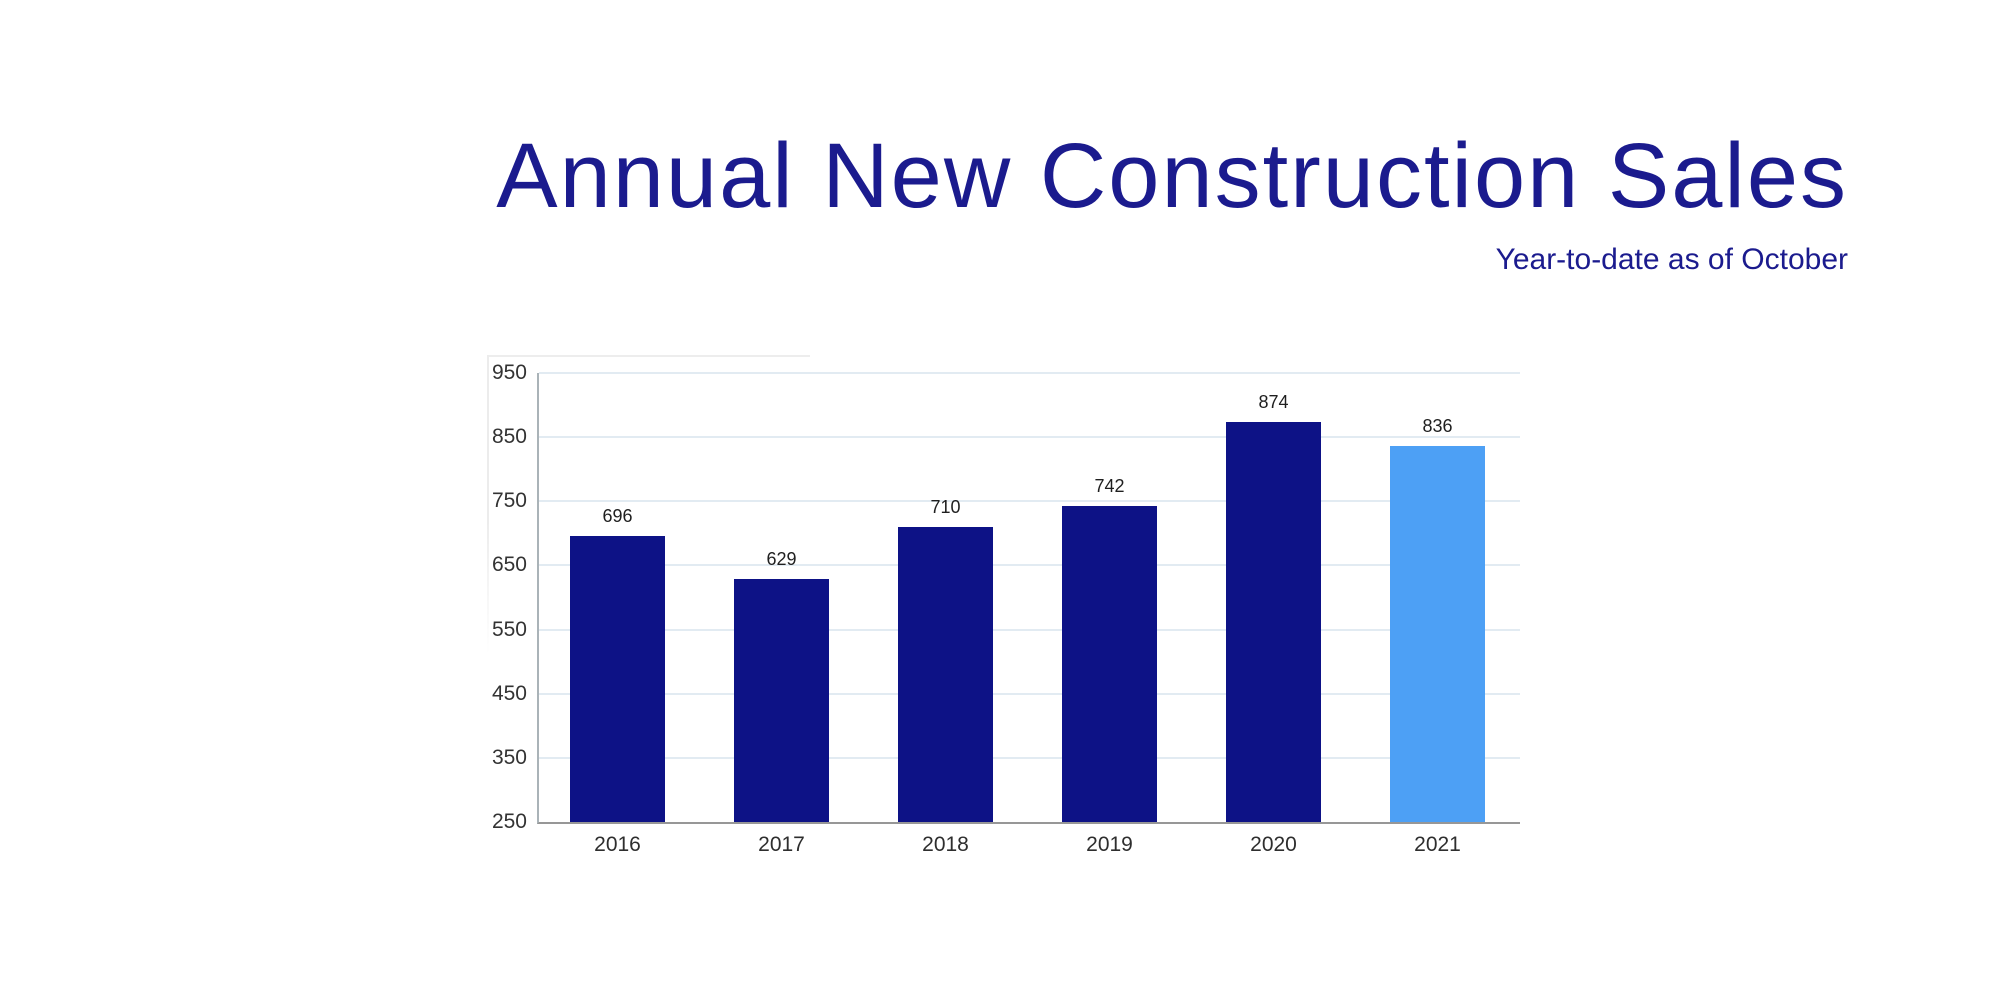 Image resolution: width=2000 pixels, height=1000 pixels. What do you see at coordinates (648, 356) in the screenshot?
I see `chart-bounds-edge-top` at bounding box center [648, 356].